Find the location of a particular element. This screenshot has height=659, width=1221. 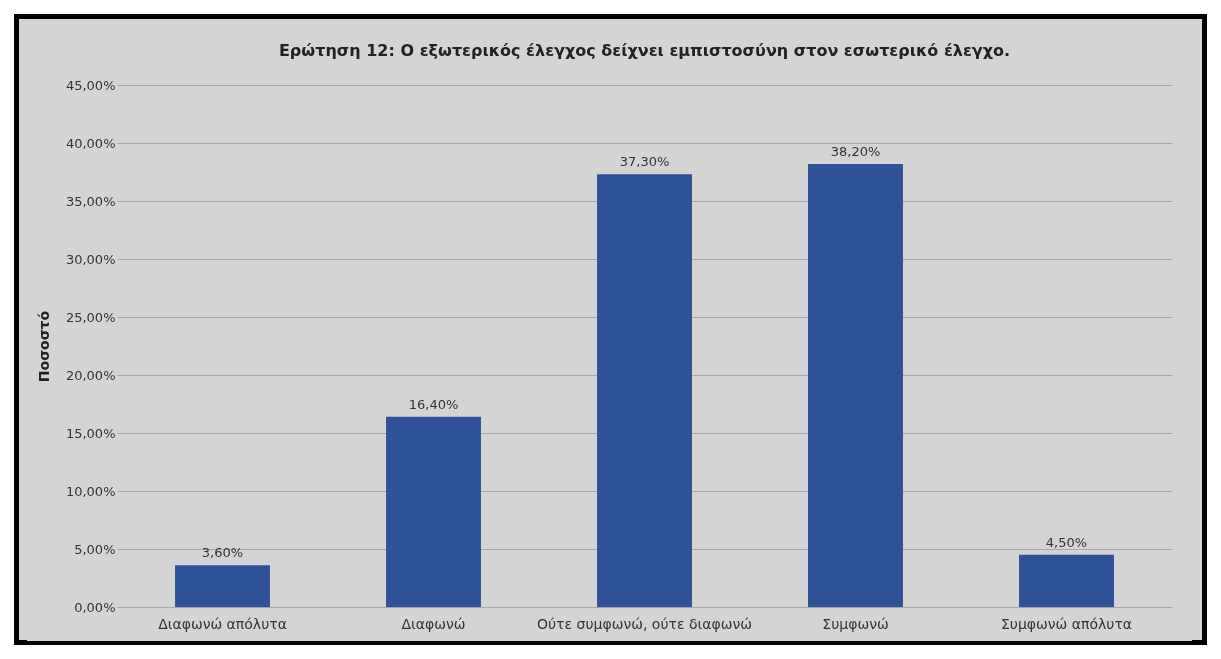

x-tick-label: Συμφωνώ απόλυτα is located at coordinates (1066, 623).